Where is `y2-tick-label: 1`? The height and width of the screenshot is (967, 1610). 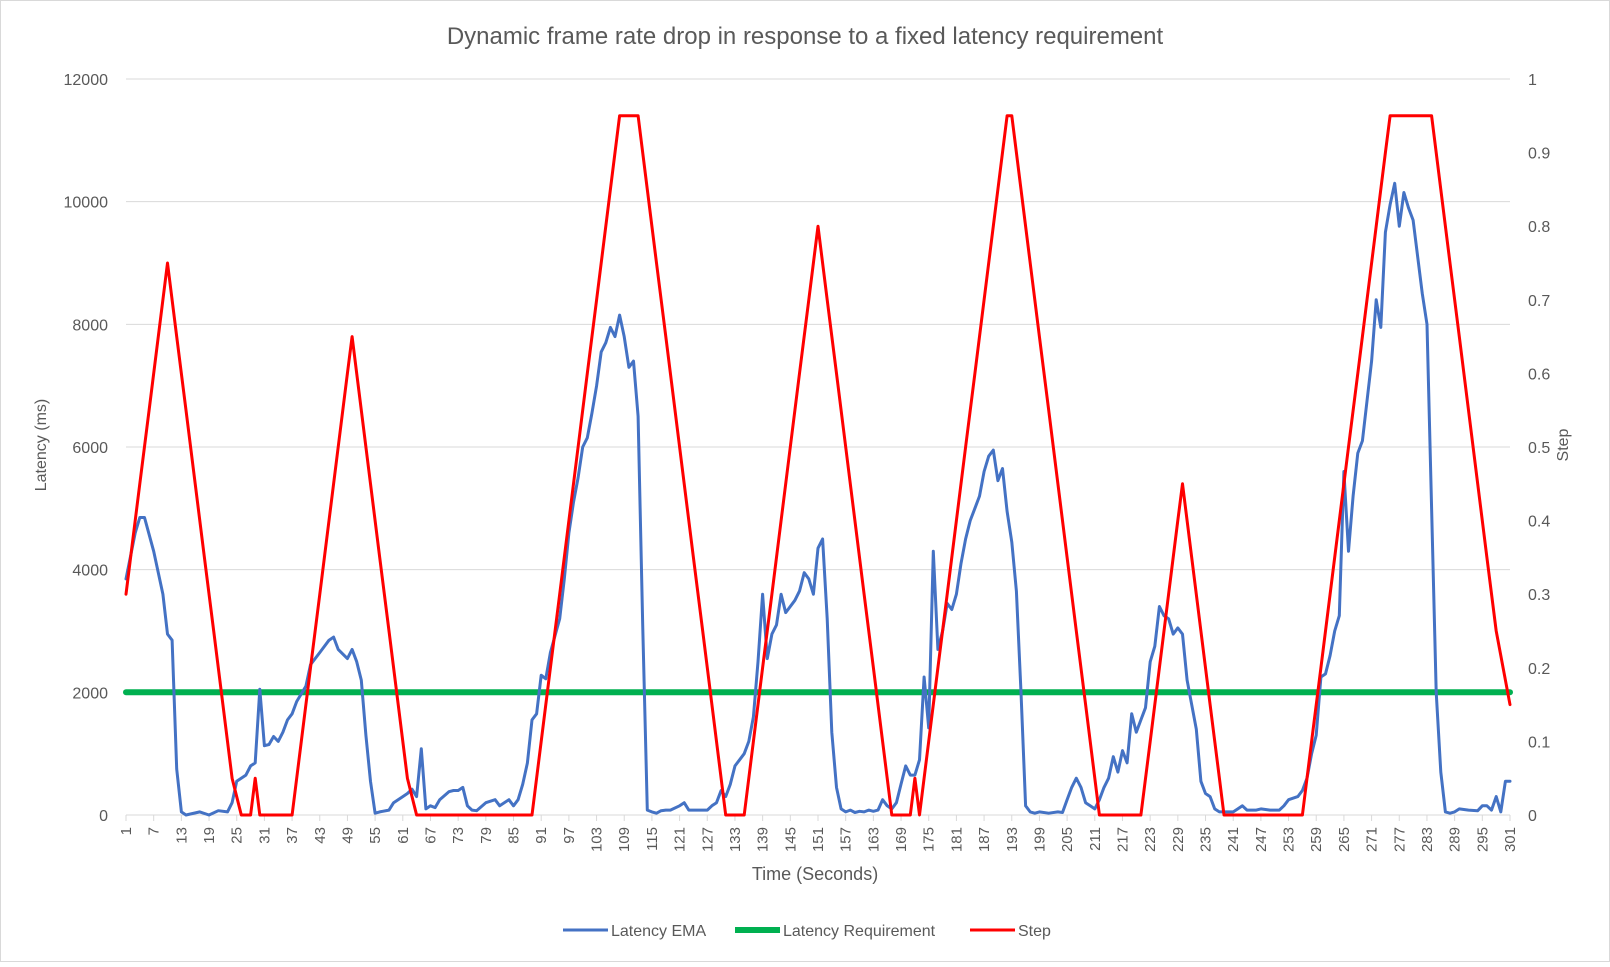
y2-tick-label: 1 is located at coordinates (1532, 80).